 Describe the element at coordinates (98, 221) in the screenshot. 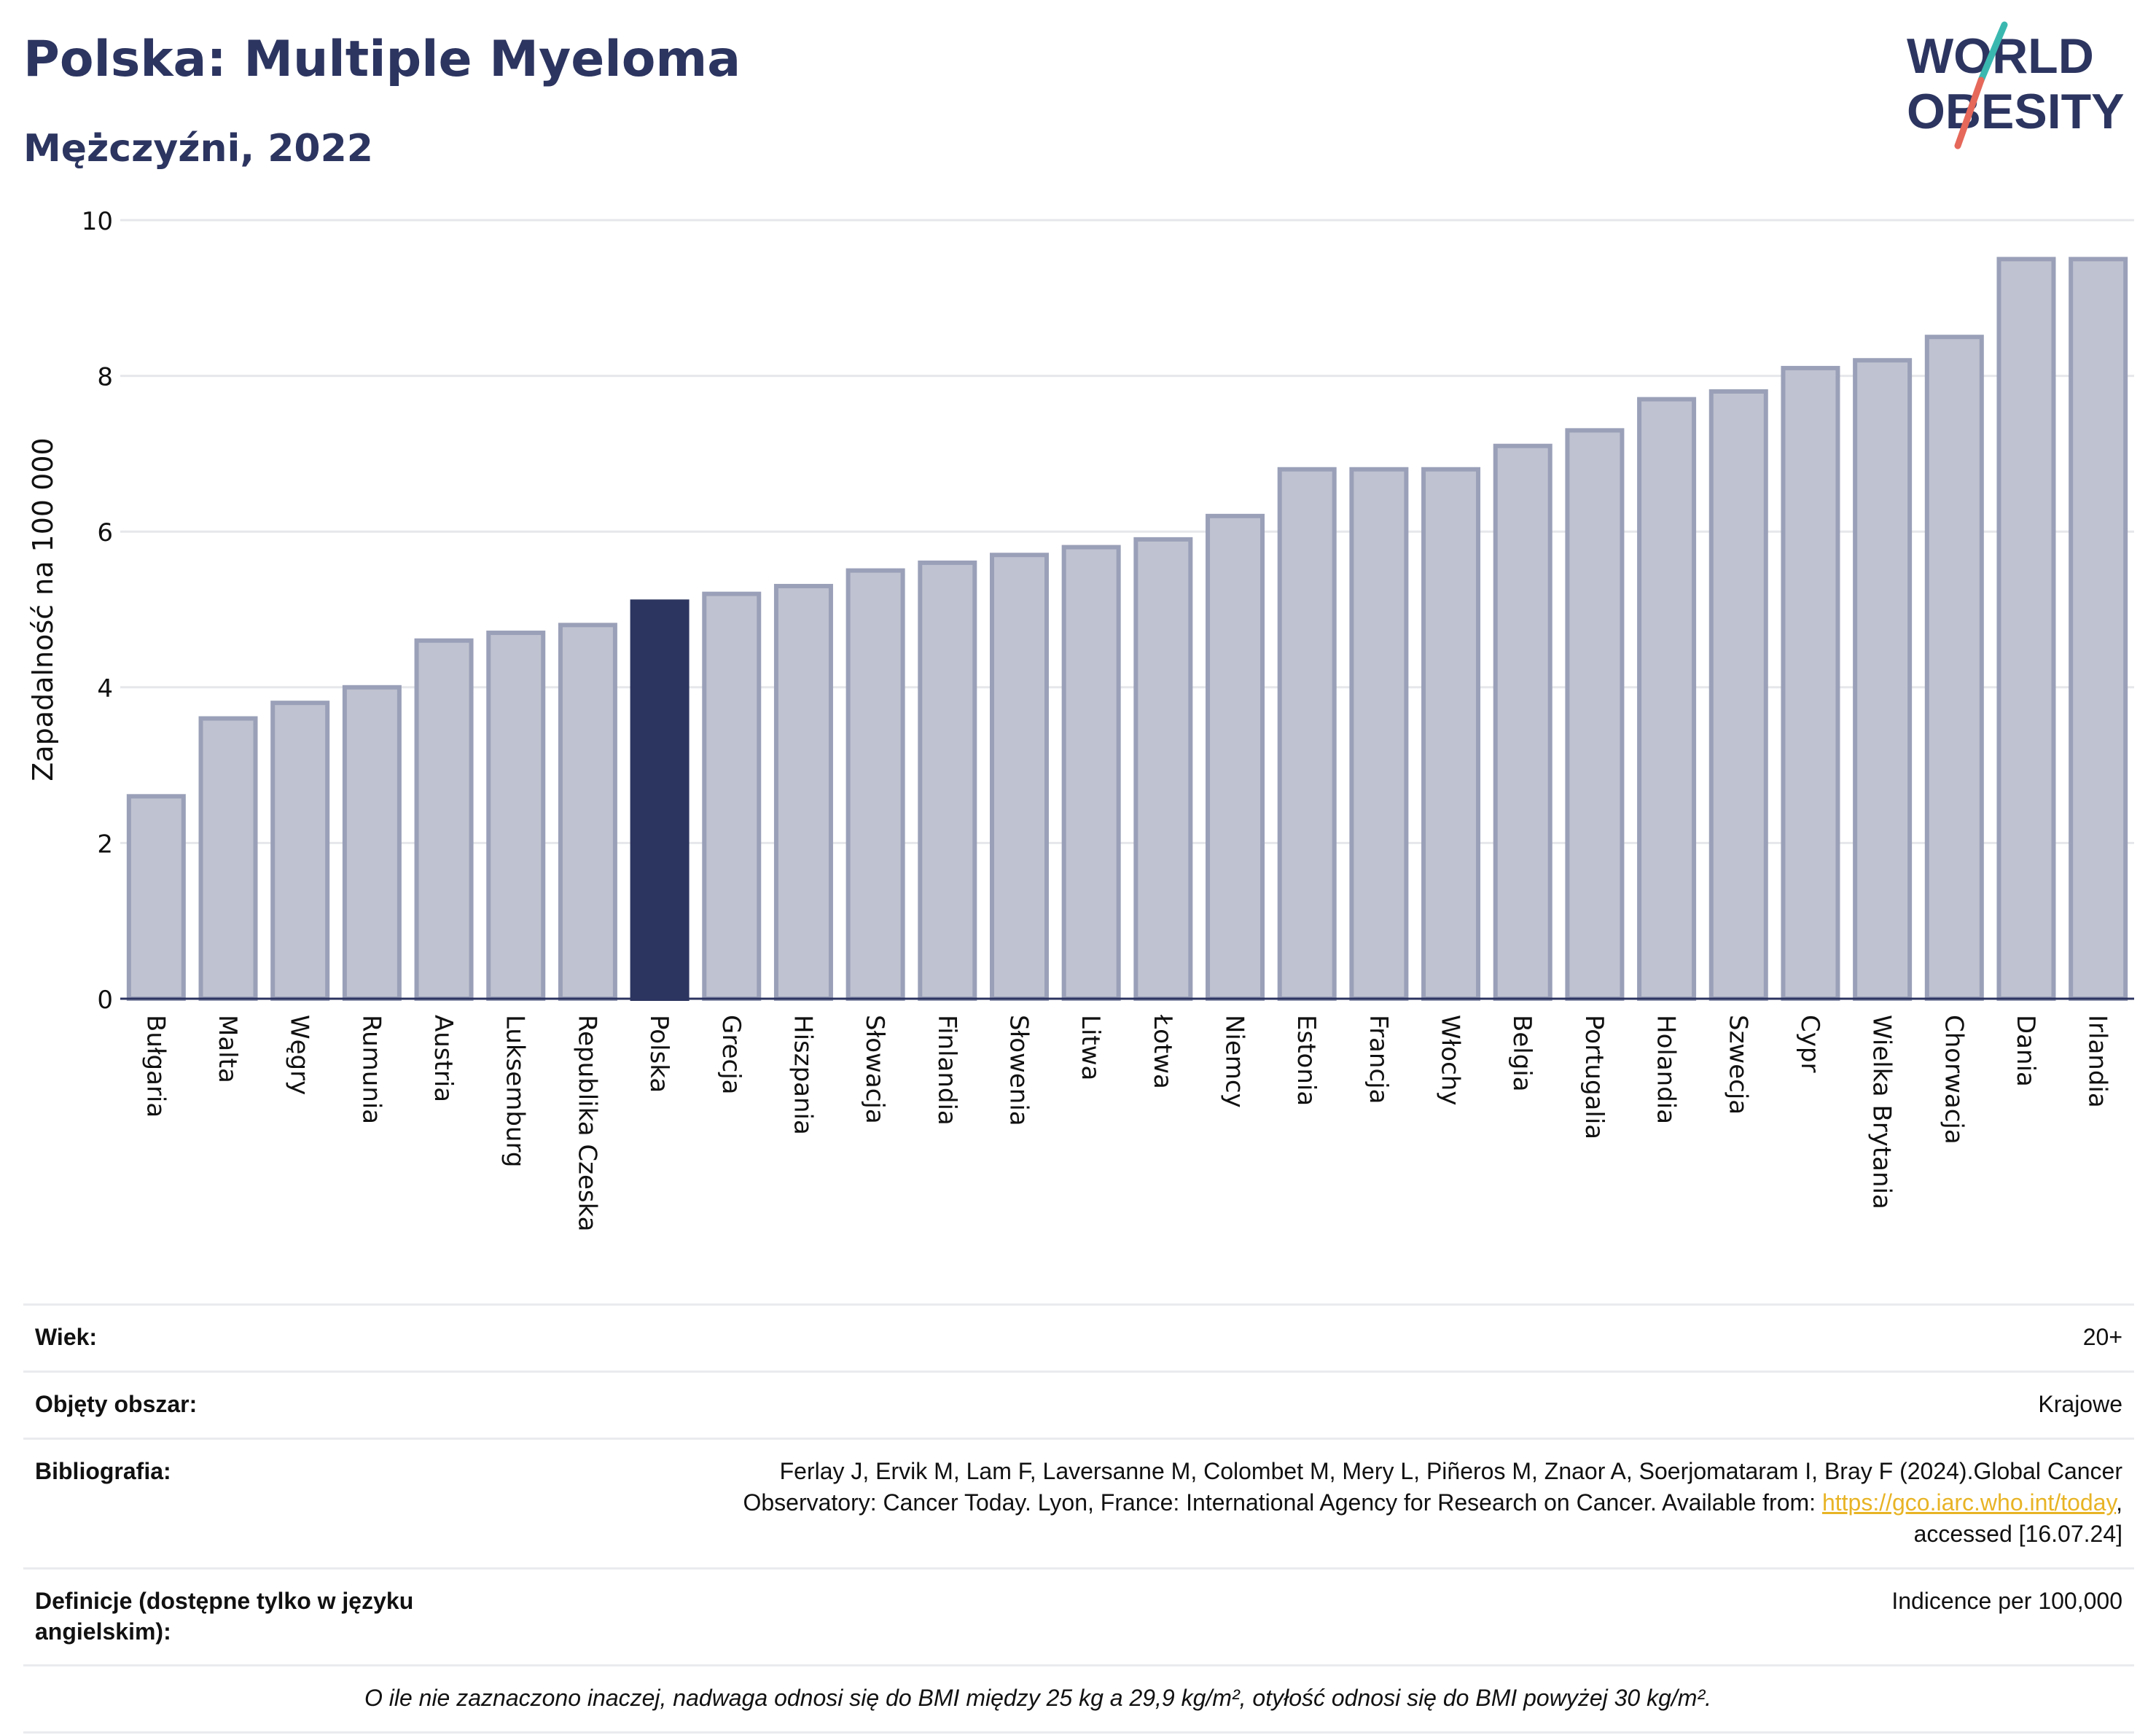

I see `y-tick-label: 10` at that location.